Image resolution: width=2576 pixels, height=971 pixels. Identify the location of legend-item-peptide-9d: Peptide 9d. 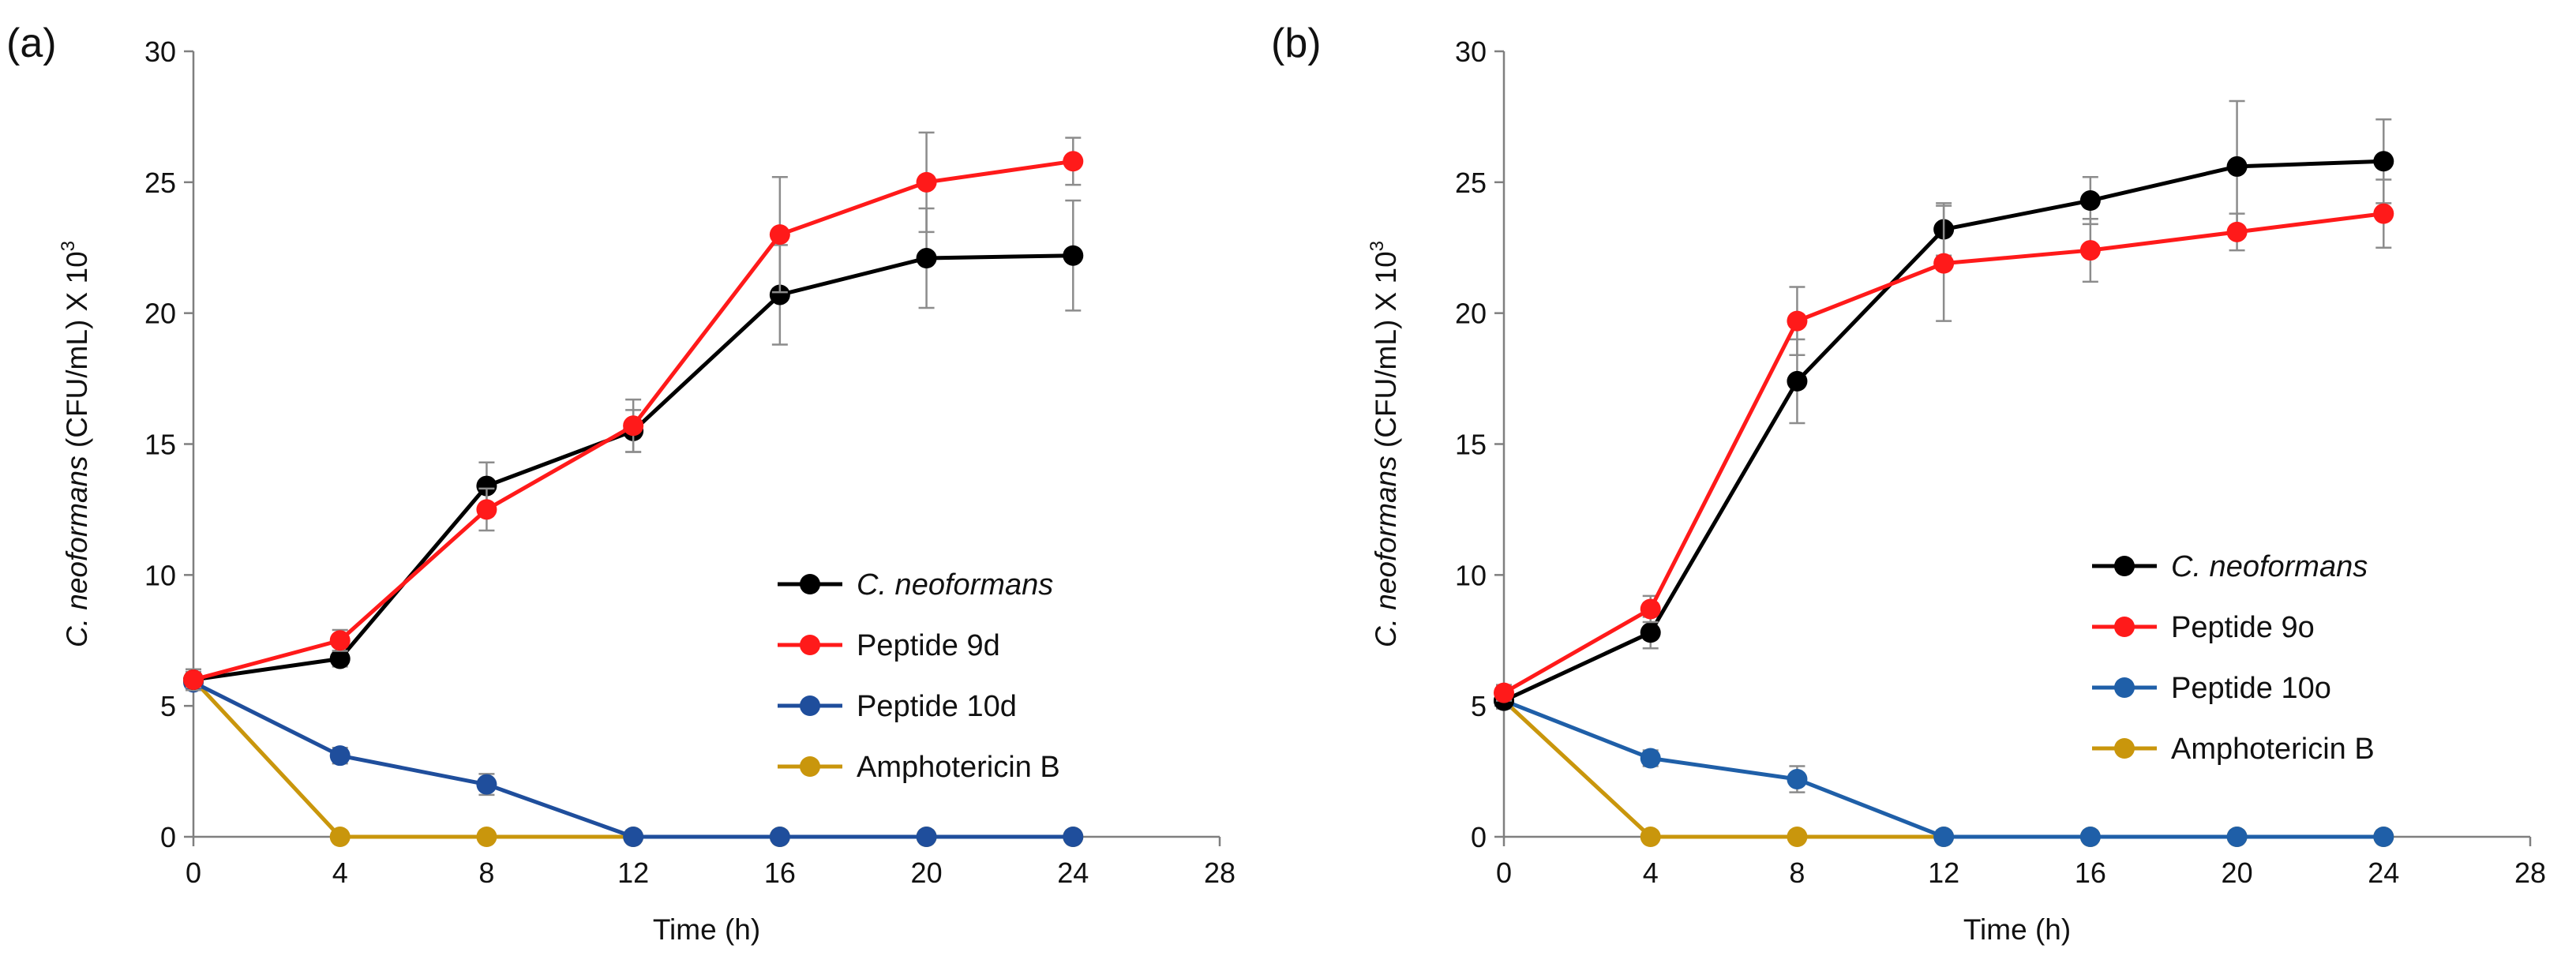
(889, 645).